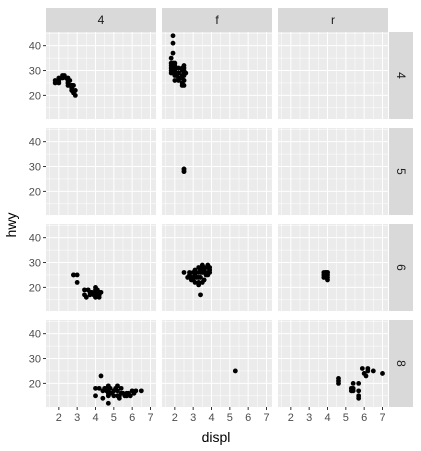  I want to click on col-strip-r, so click(333, 20).